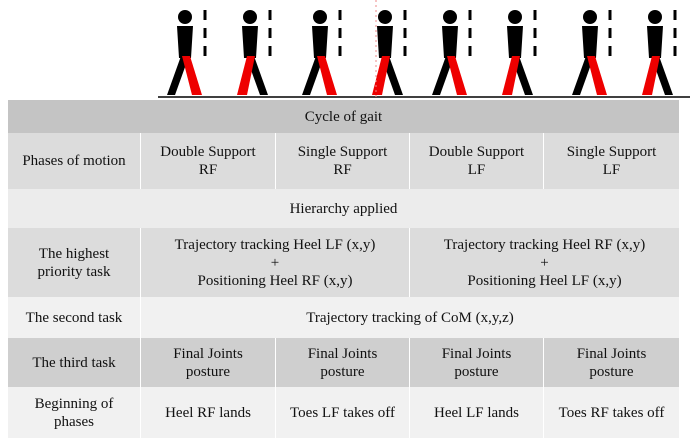 The width and height of the screenshot is (694, 438). I want to click on cell-text: Trajectory tracking Heel RF (x,y), so click(544, 244).